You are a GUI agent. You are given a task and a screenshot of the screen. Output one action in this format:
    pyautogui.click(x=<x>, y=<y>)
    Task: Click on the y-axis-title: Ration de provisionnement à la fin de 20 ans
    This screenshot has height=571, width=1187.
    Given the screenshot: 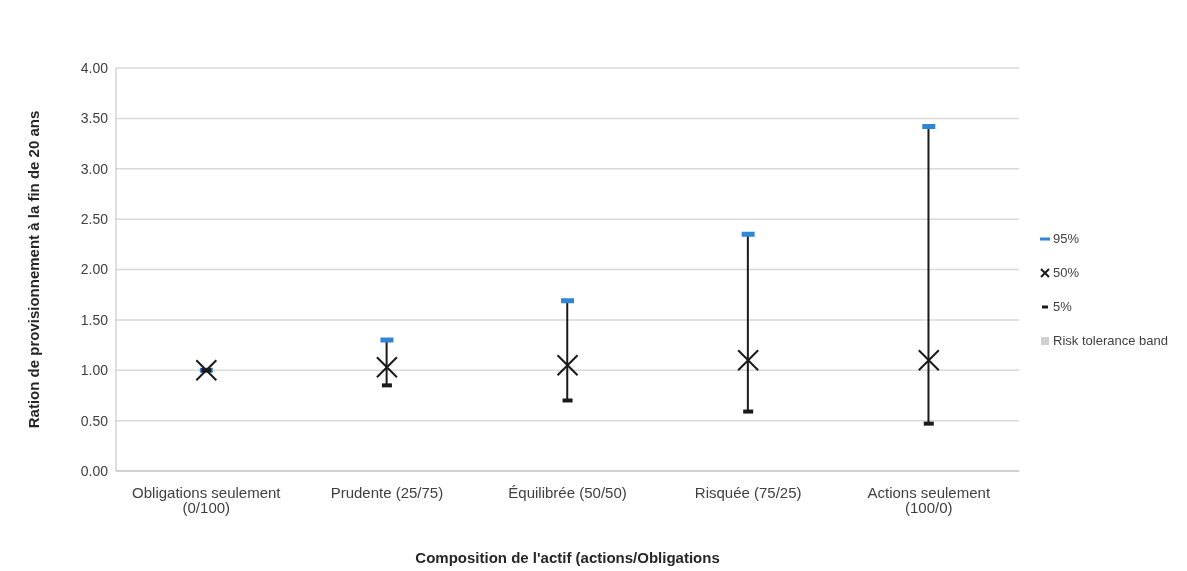 What is the action you would take?
    pyautogui.click(x=34, y=269)
    